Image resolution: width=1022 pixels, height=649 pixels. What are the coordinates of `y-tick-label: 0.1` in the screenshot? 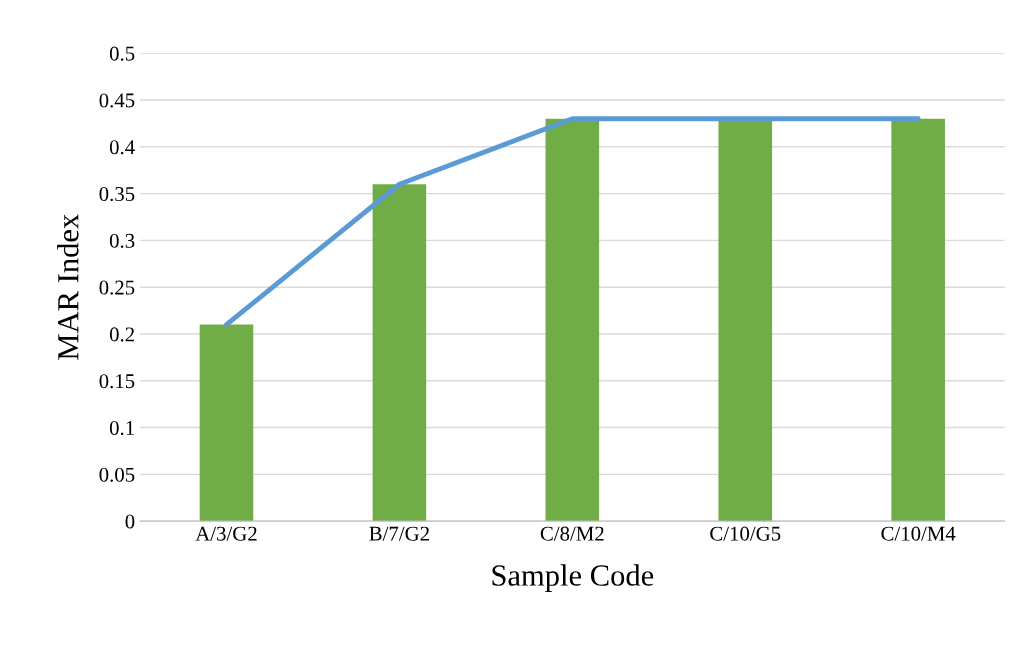 It's located at (121, 428).